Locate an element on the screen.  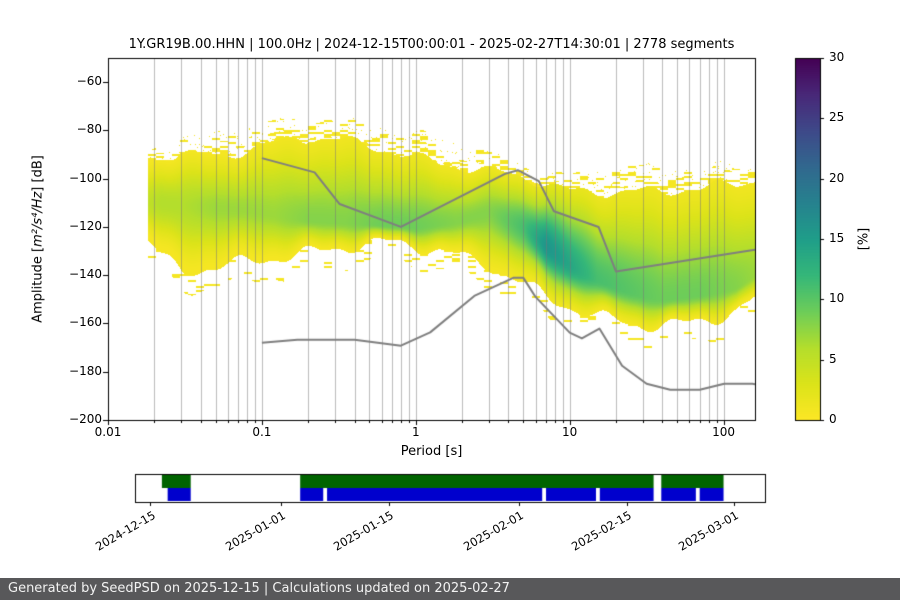
x-tick-label: 100 is located at coordinates (724, 432).